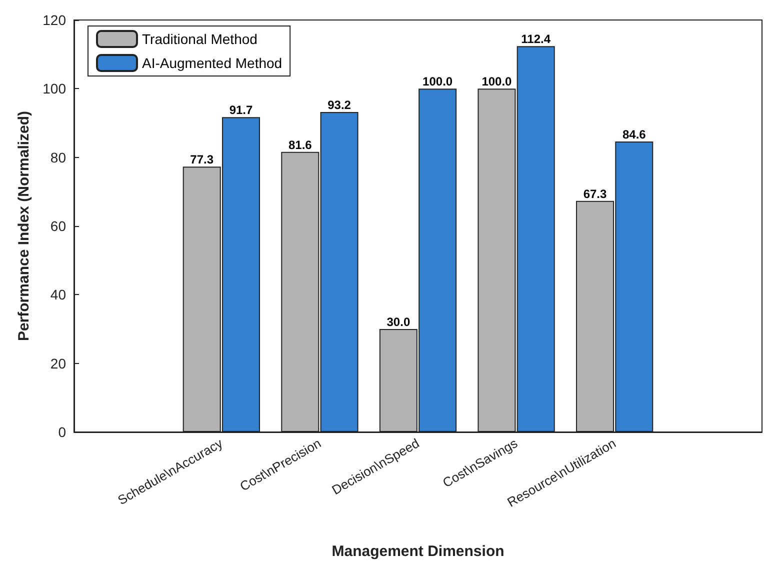  Describe the element at coordinates (58, 226) in the screenshot. I see `y-tick-label: 60` at that location.